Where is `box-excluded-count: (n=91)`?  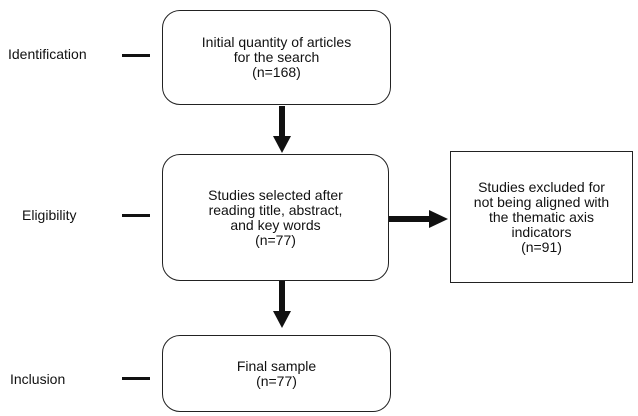 box-excluded-count: (n=91) is located at coordinates (541, 246).